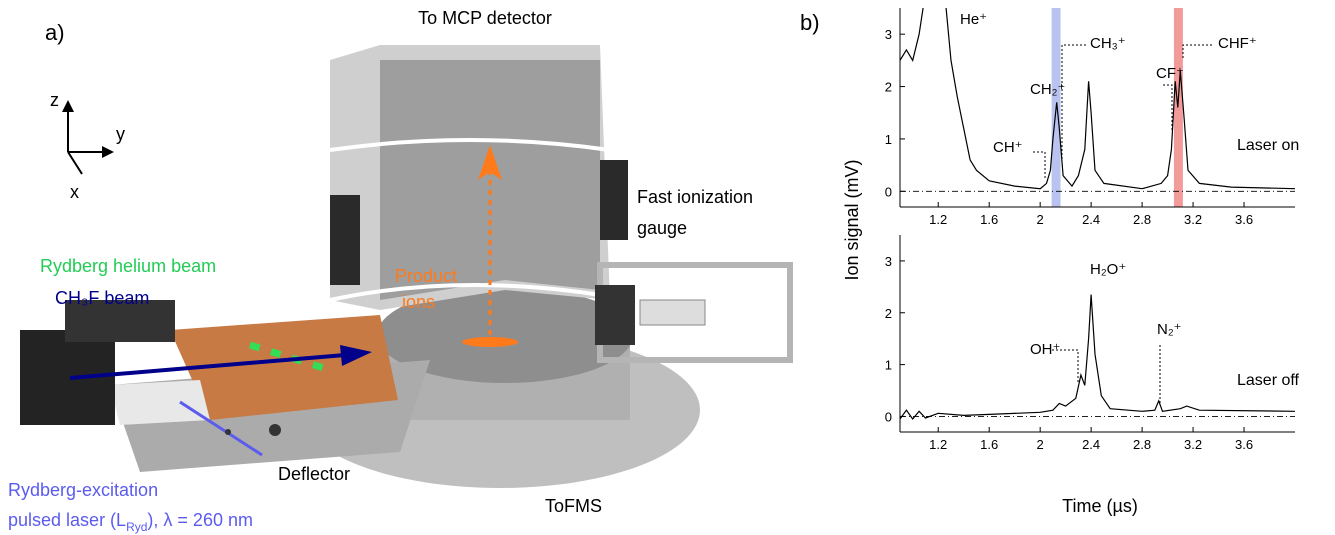 This screenshot has width=1335, height=535. What do you see at coordinates (356, 355) in the screenshot?
I see `beam-arrowhead` at bounding box center [356, 355].